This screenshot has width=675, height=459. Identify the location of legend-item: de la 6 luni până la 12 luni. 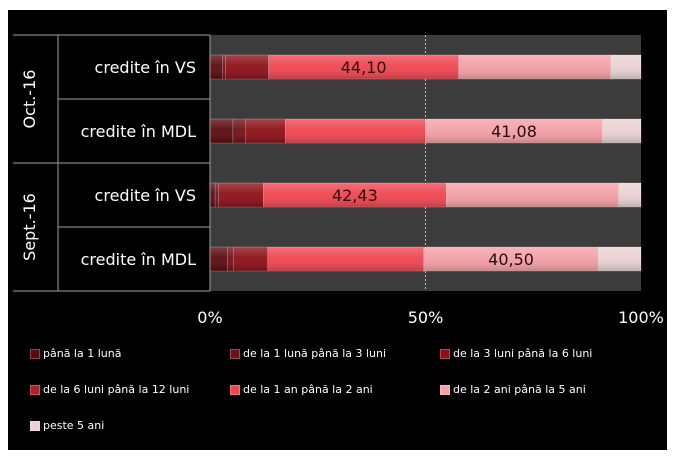
(109, 389).